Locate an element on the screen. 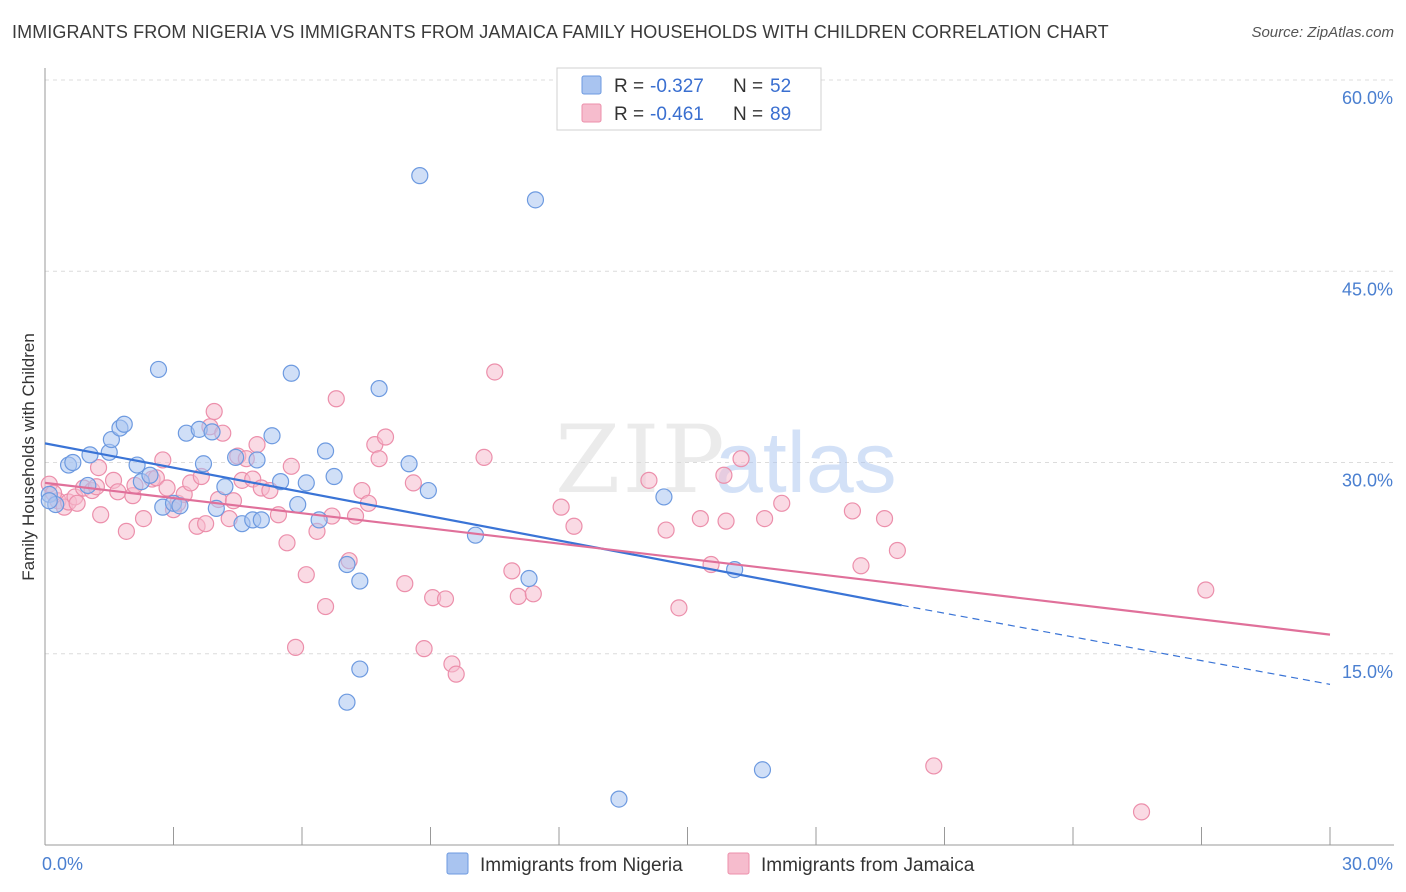  x-axis-ticks is located at coordinates (752, 836).